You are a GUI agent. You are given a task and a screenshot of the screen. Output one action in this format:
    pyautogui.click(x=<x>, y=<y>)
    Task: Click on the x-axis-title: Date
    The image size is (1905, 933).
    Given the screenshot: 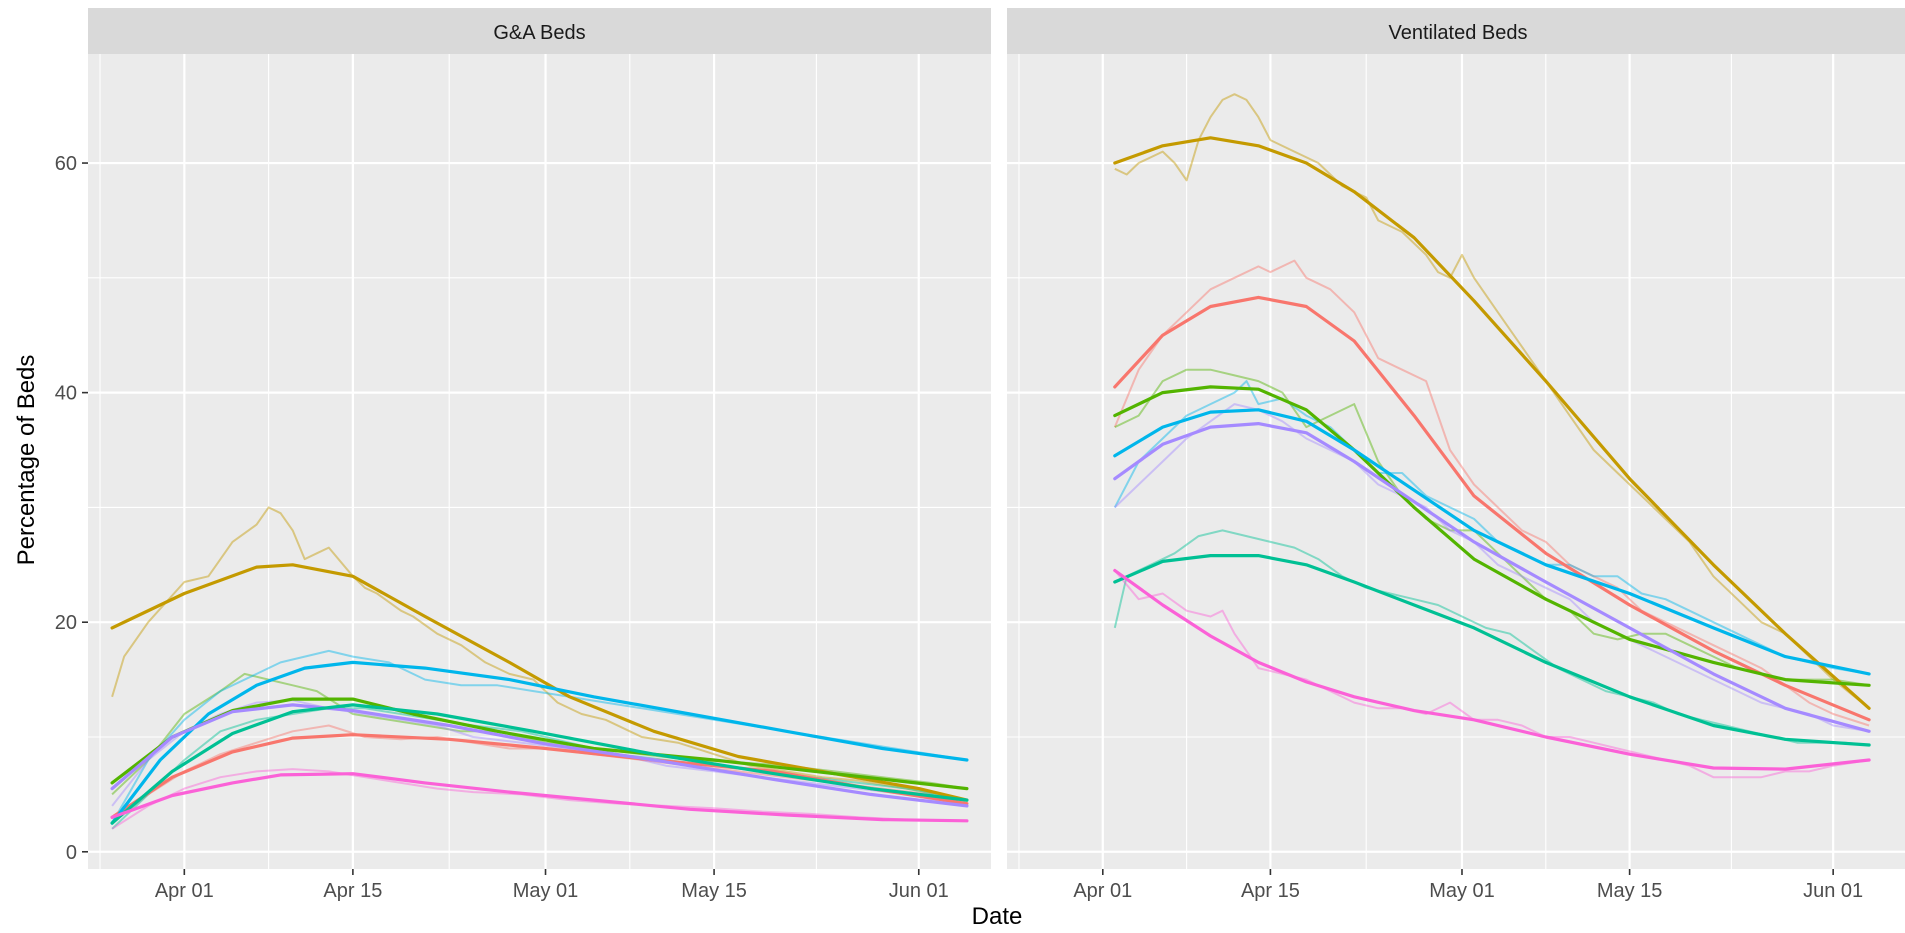 What is the action you would take?
    pyautogui.click(x=997, y=916)
    